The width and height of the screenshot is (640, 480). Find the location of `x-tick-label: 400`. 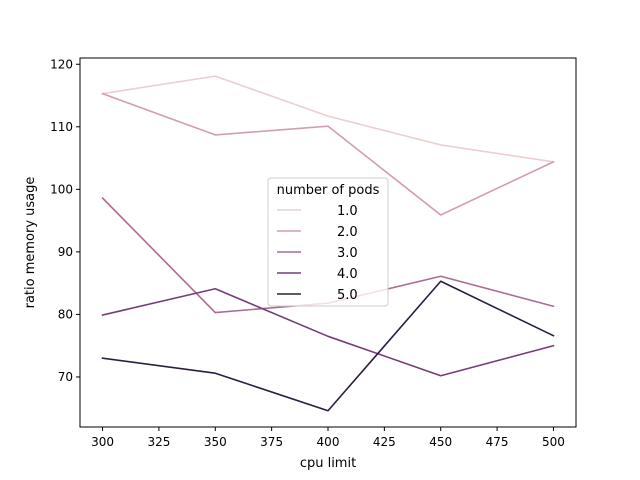

x-tick-label: 400 is located at coordinates (328, 442).